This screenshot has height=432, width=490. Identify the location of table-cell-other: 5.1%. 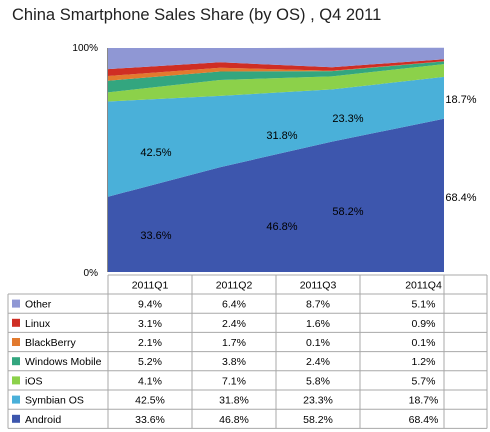
(424, 305).